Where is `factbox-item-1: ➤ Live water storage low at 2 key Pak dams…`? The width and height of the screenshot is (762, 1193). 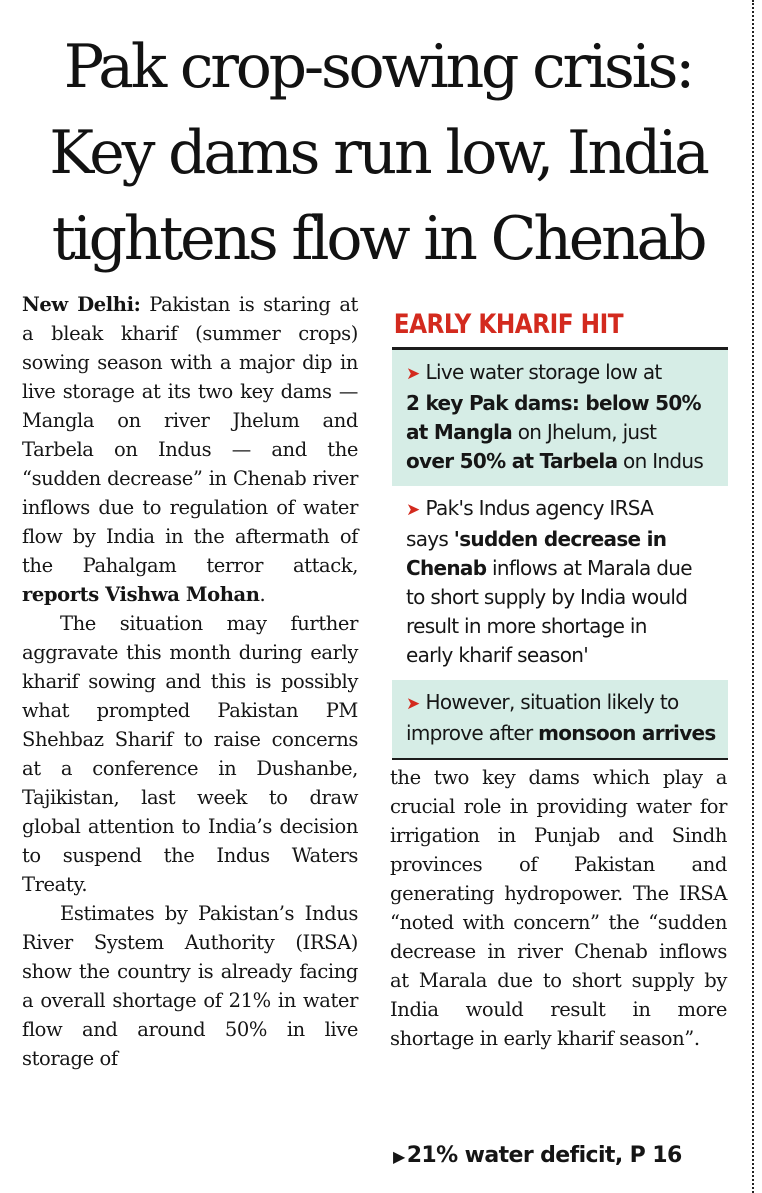 factbox-item-1: ➤ Live water storage low at 2 key Pak dams… is located at coordinates (560, 418).